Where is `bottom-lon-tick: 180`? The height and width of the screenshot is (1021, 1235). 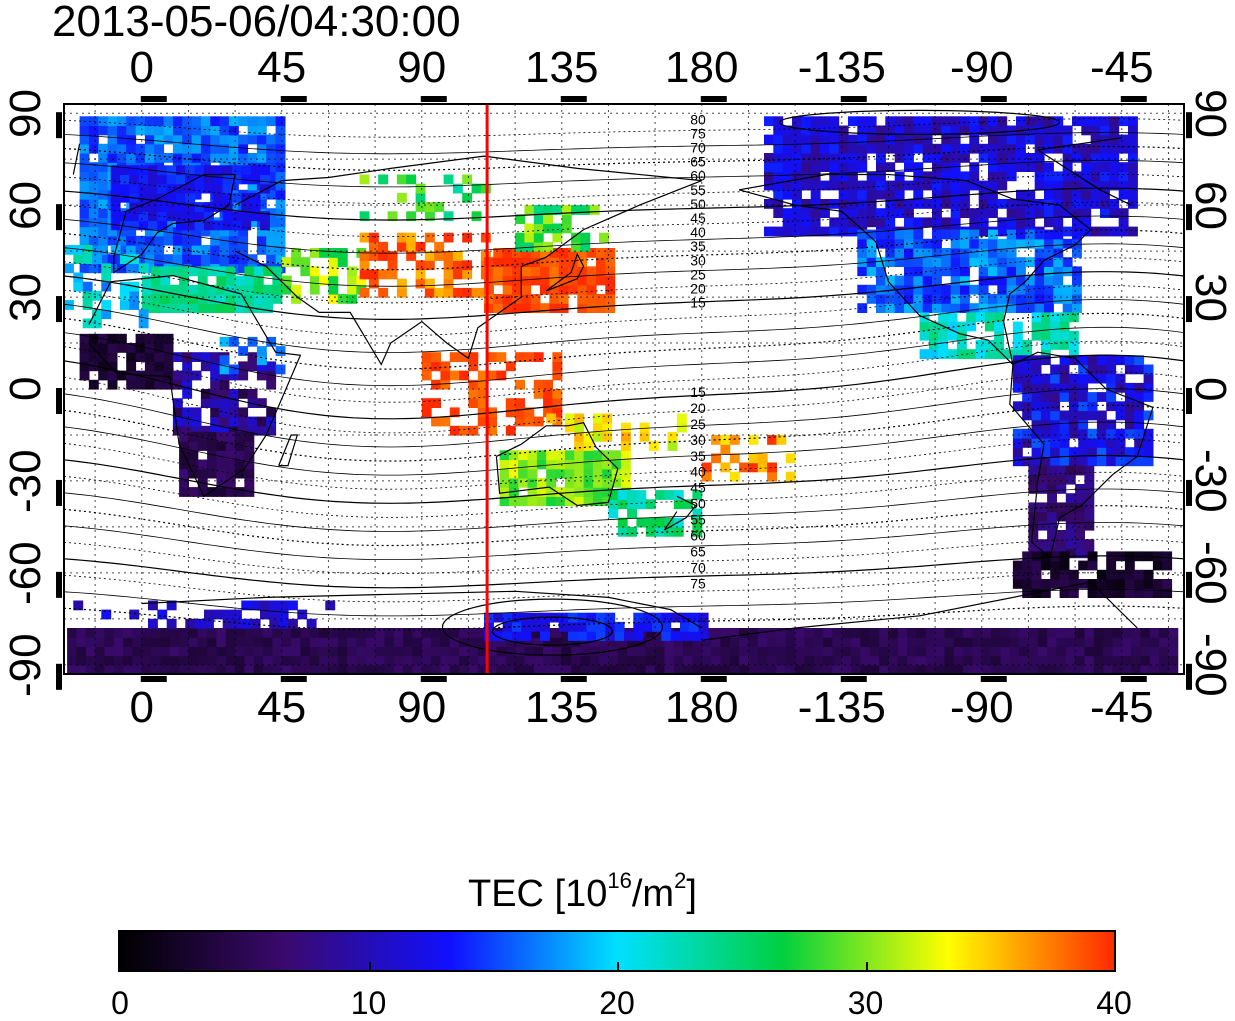 bottom-lon-tick: 180 is located at coordinates (702, 707).